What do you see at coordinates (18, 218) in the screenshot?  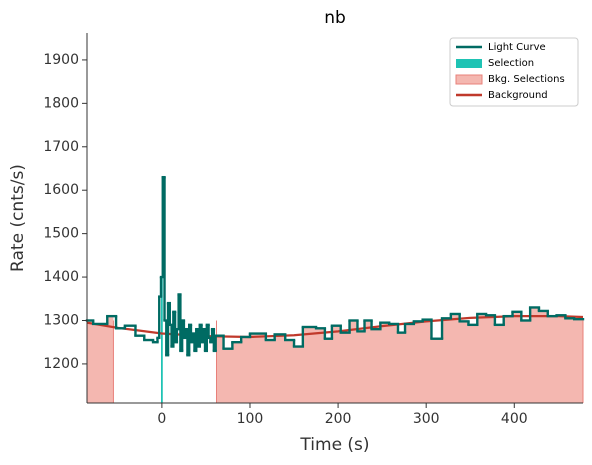 I see `y-axis-label: Rate (cnts/s)` at bounding box center [18, 218].